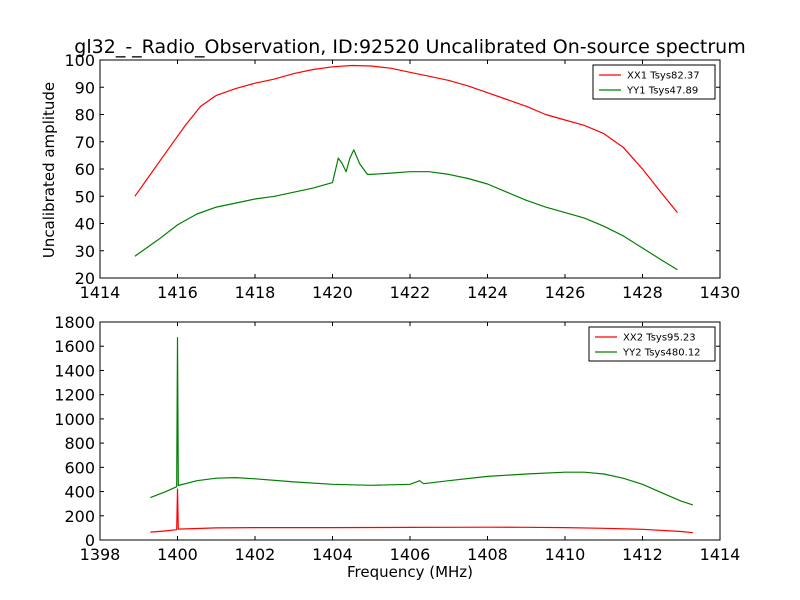  I want to click on y-tick-label: 1800, so click(74, 322).